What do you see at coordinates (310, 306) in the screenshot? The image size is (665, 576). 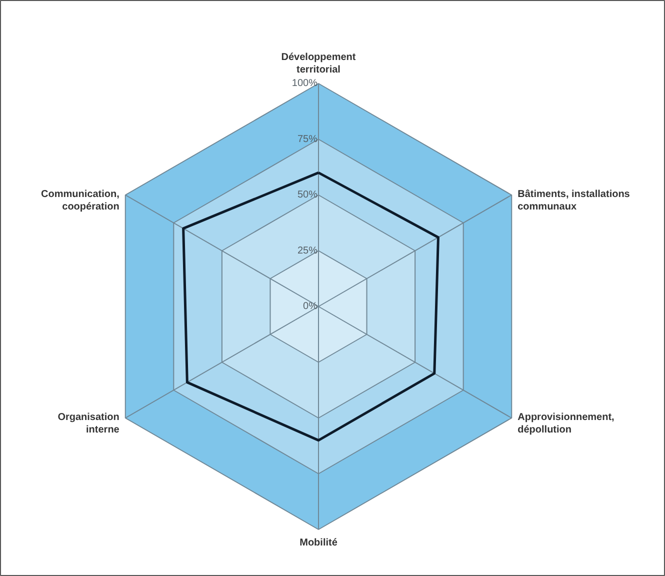 I see `y-tick-label: 0%` at bounding box center [310, 306].